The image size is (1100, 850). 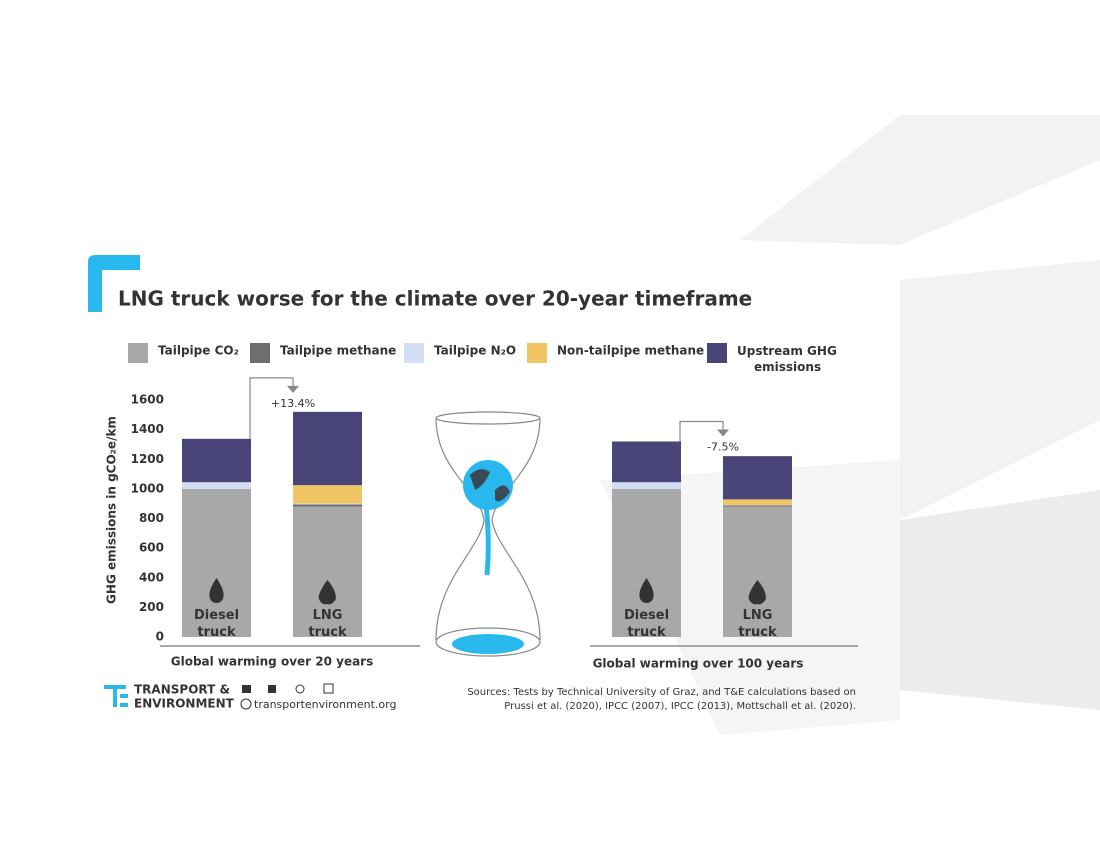 I want to click on y-tick-label: 1200, so click(x=147, y=459).